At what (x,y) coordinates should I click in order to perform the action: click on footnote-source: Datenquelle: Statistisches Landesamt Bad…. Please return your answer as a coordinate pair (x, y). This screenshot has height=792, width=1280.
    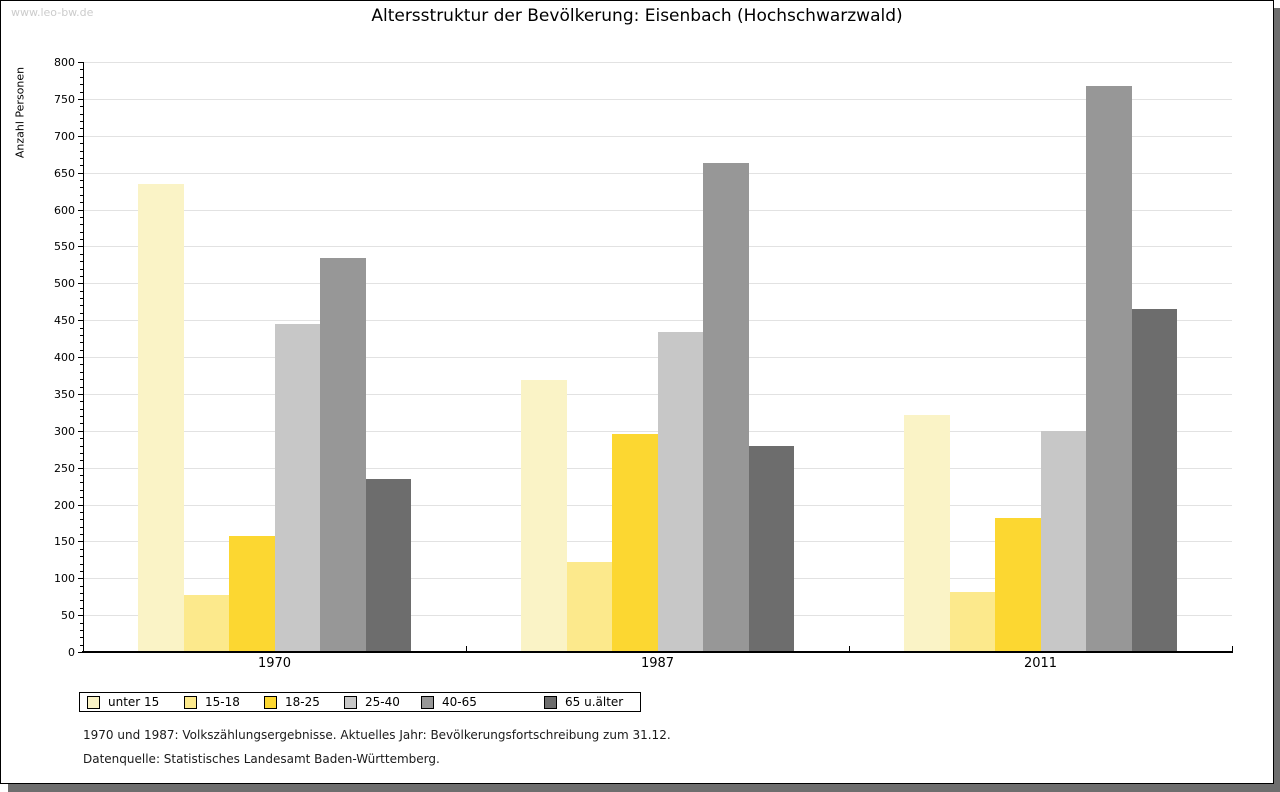
    Looking at the image, I should click on (261, 759).